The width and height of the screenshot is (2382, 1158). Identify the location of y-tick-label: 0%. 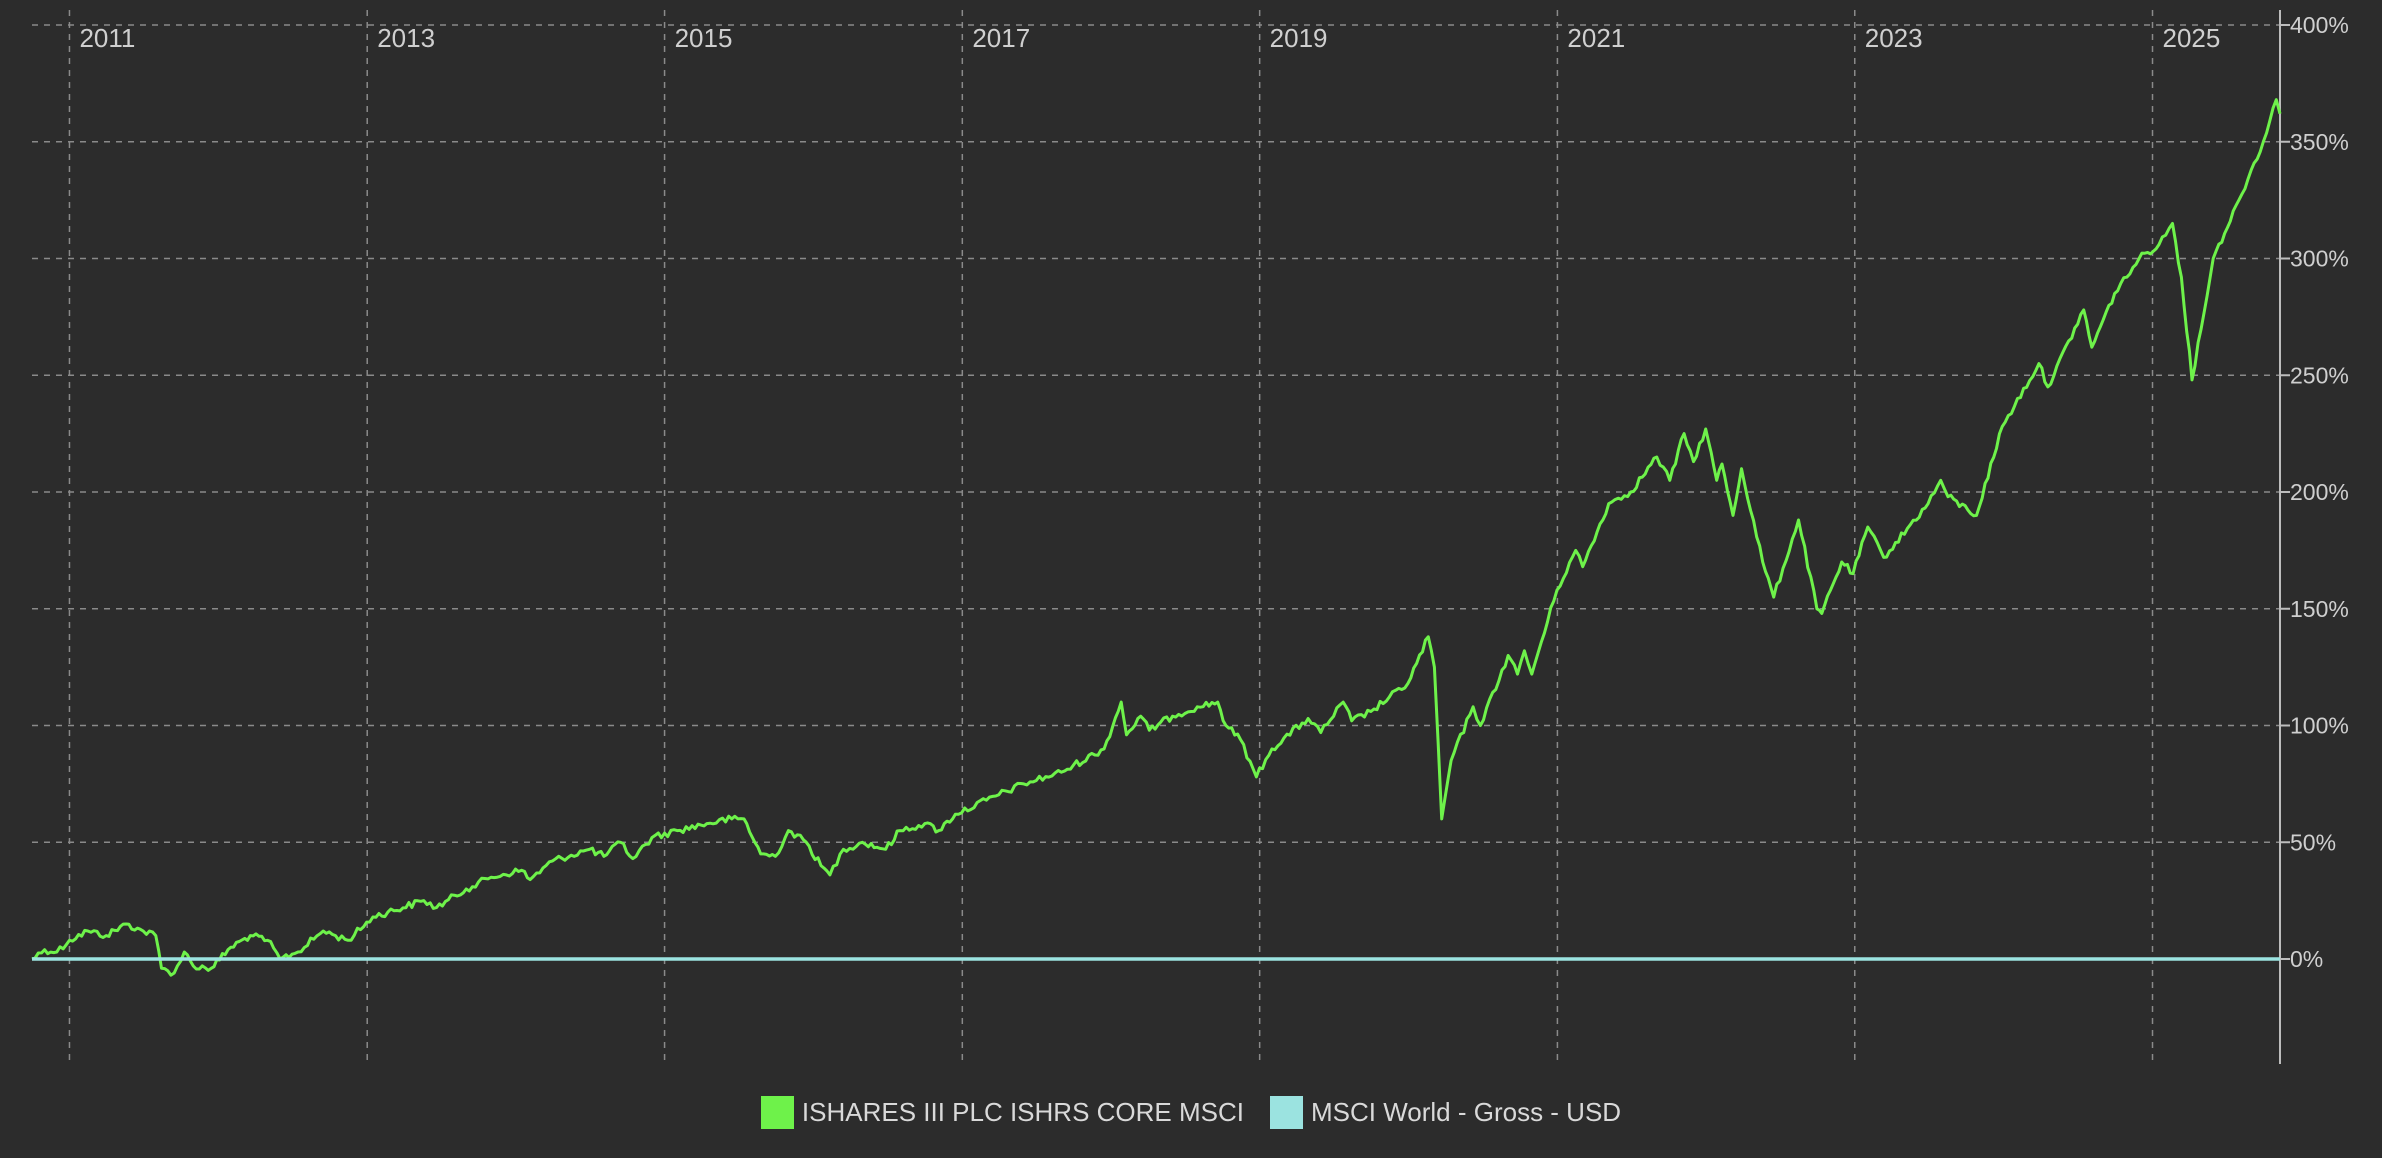
(2306, 959).